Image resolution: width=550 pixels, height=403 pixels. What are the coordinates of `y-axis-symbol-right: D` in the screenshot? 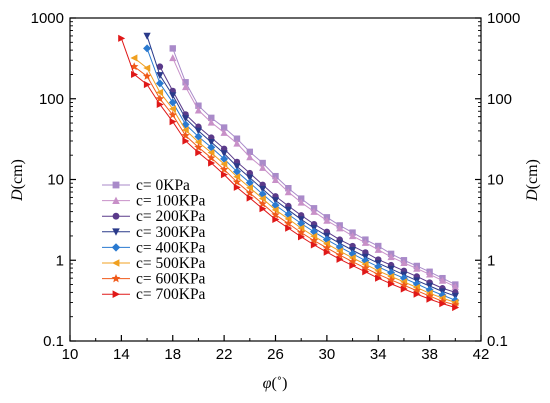 It's located at (532, 195).